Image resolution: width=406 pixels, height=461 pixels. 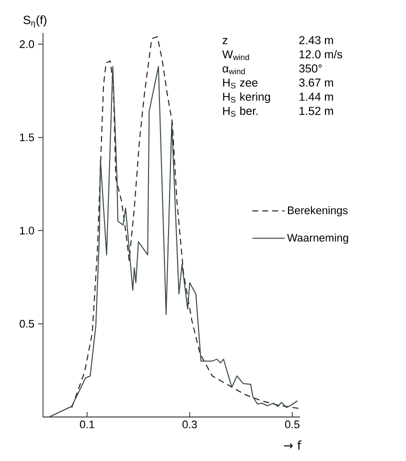 What do you see at coordinates (316, 82) in the screenshot?
I see `annotation: 3.67 m` at bounding box center [316, 82].